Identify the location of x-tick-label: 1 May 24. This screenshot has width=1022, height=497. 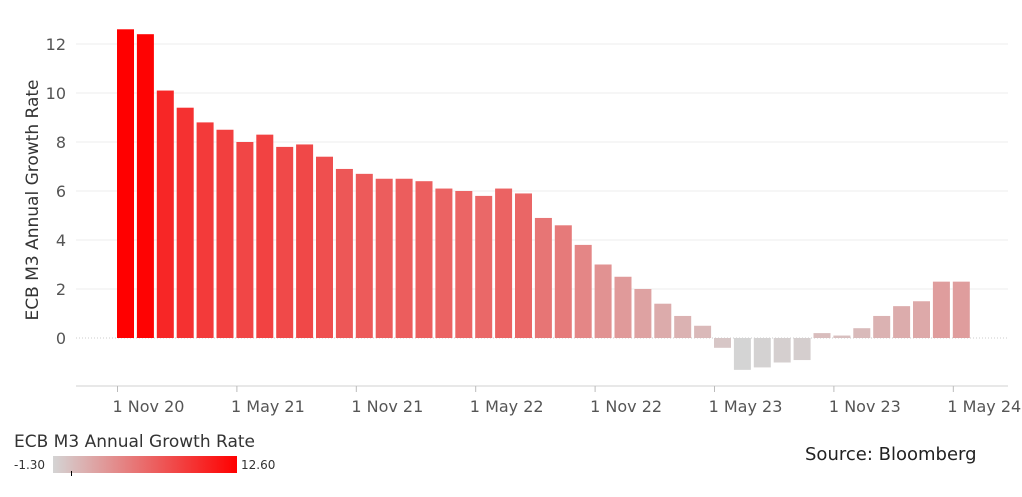
(984, 406).